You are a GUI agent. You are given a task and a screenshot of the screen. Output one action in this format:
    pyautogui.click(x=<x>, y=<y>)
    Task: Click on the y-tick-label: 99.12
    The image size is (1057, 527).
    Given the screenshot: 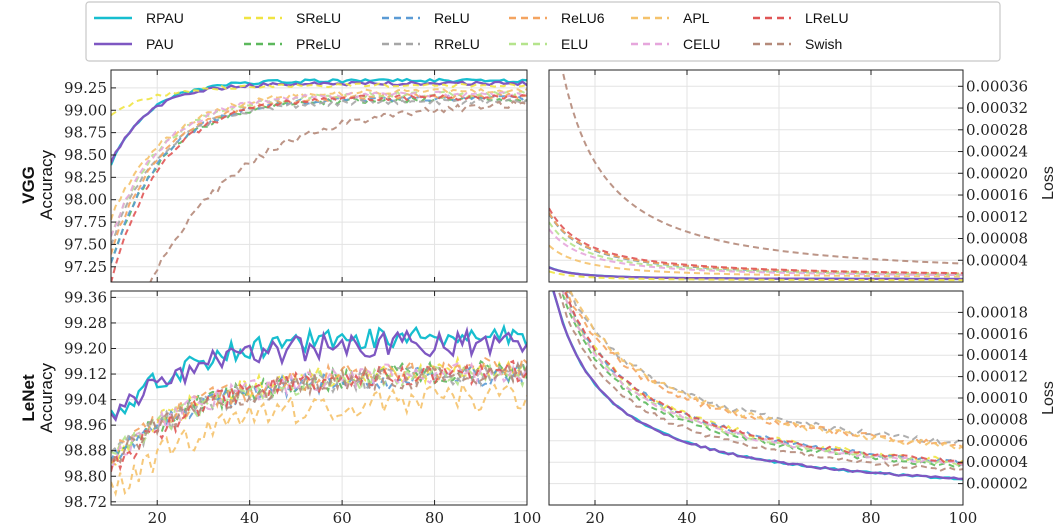 What is the action you would take?
    pyautogui.click(x=85, y=374)
    